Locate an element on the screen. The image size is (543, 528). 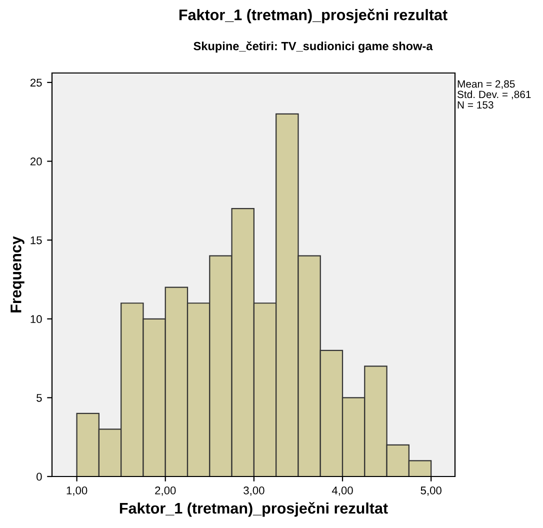
x-tick-label: 4,00 is located at coordinates (342, 491).